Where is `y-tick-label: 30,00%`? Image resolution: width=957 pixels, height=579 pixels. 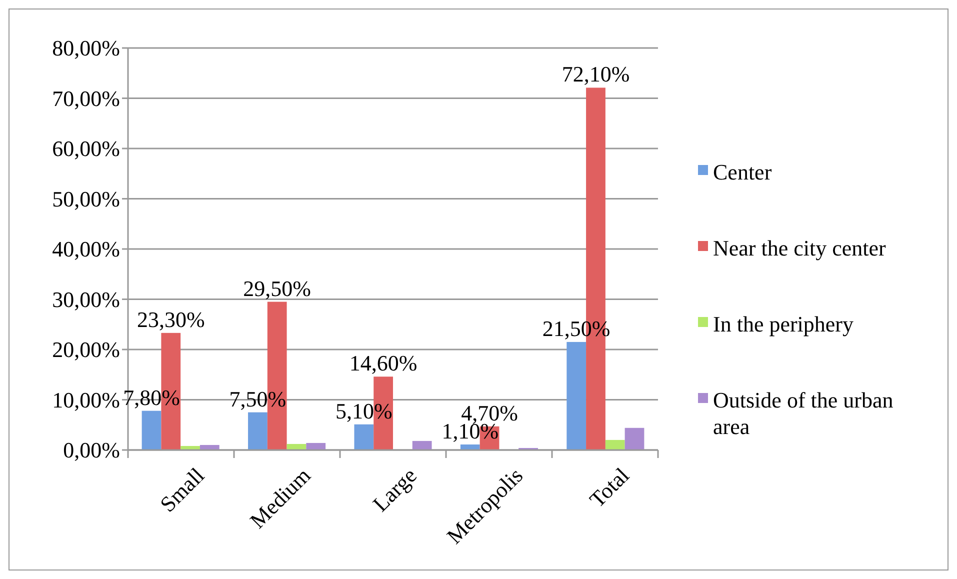
y-tick-label: 30,00% is located at coordinates (86, 299).